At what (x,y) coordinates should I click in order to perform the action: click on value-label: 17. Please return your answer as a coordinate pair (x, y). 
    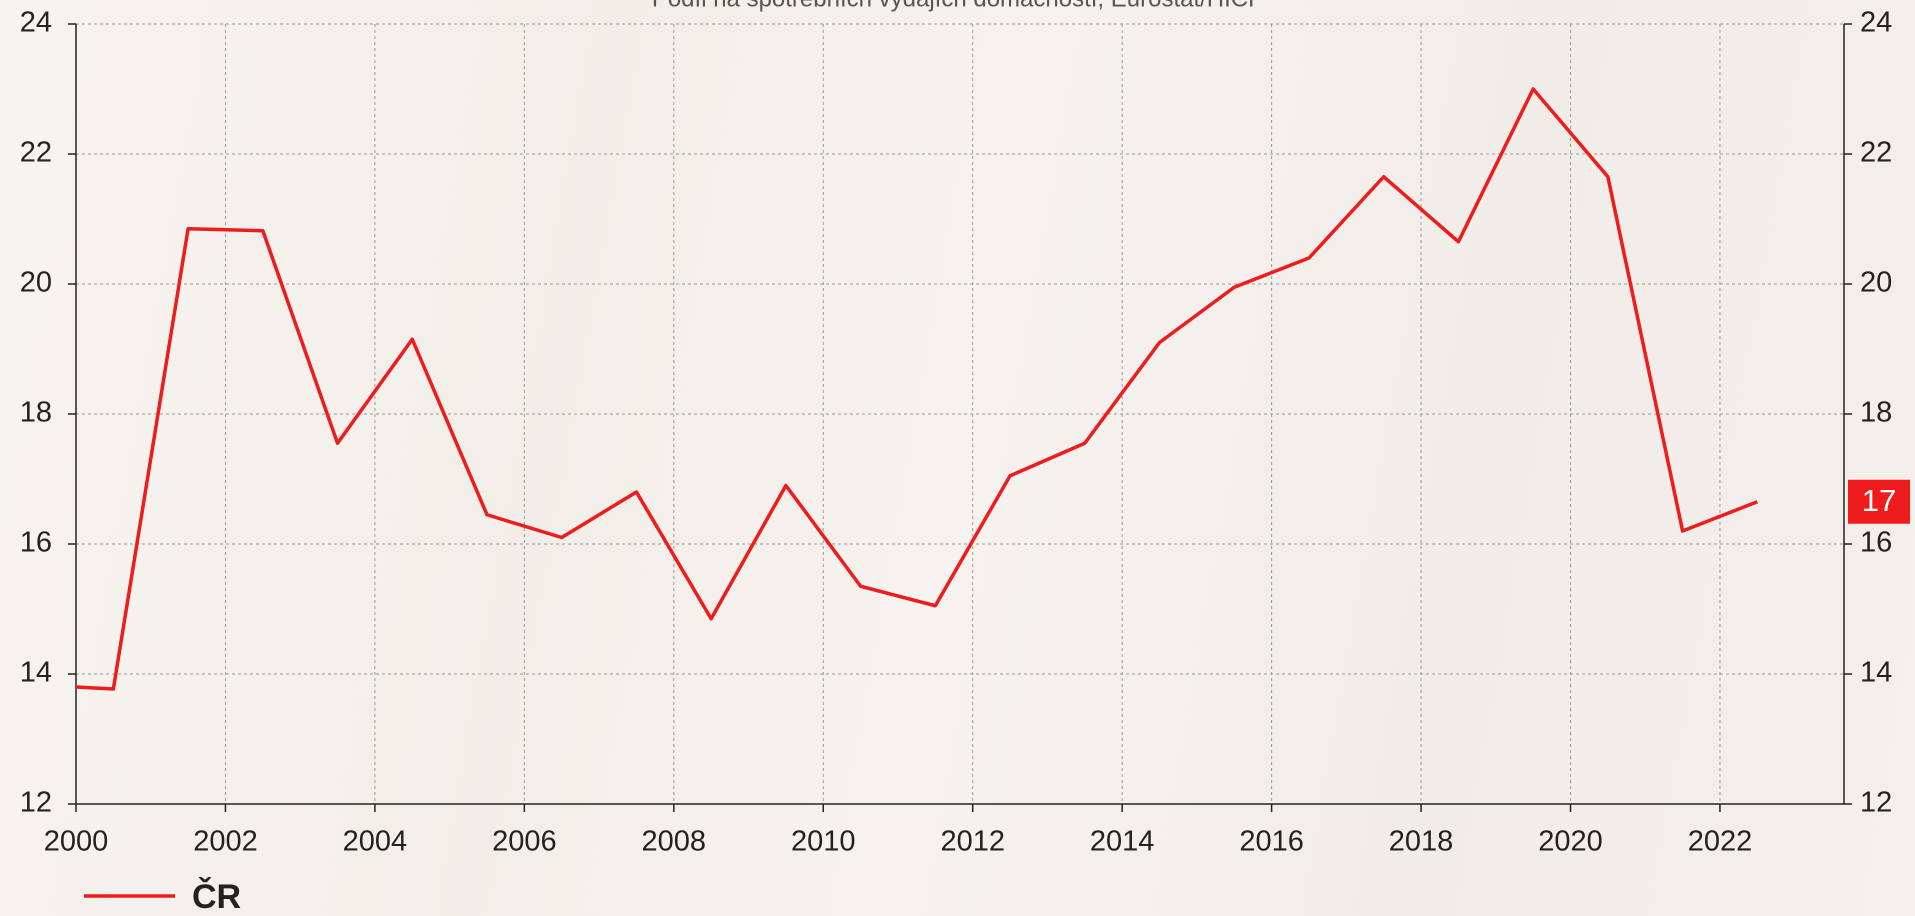
    Looking at the image, I should click on (1879, 500).